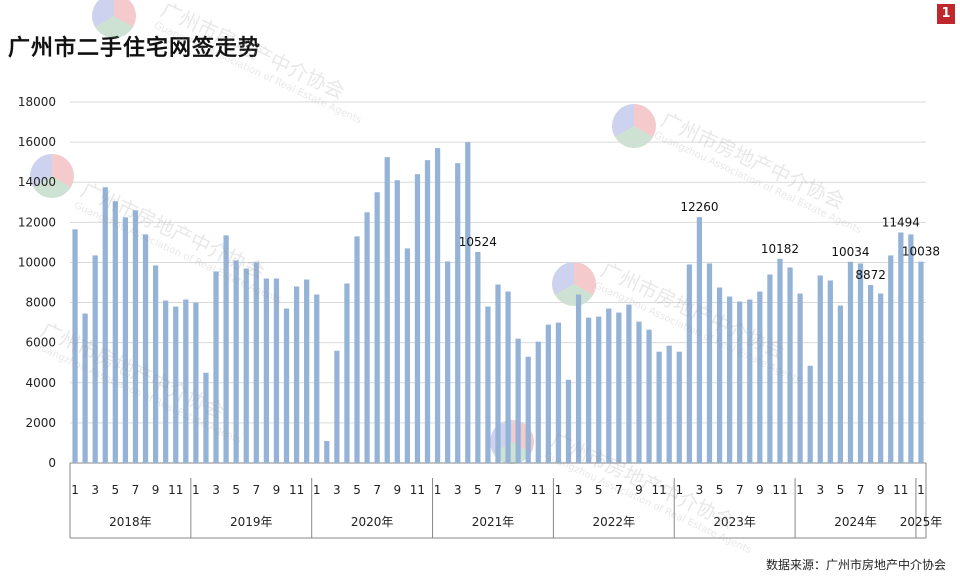 Image resolution: width=960 pixels, height=576 pixels. What do you see at coordinates (493, 522) in the screenshot?
I see `year-label: 2021年` at bounding box center [493, 522].